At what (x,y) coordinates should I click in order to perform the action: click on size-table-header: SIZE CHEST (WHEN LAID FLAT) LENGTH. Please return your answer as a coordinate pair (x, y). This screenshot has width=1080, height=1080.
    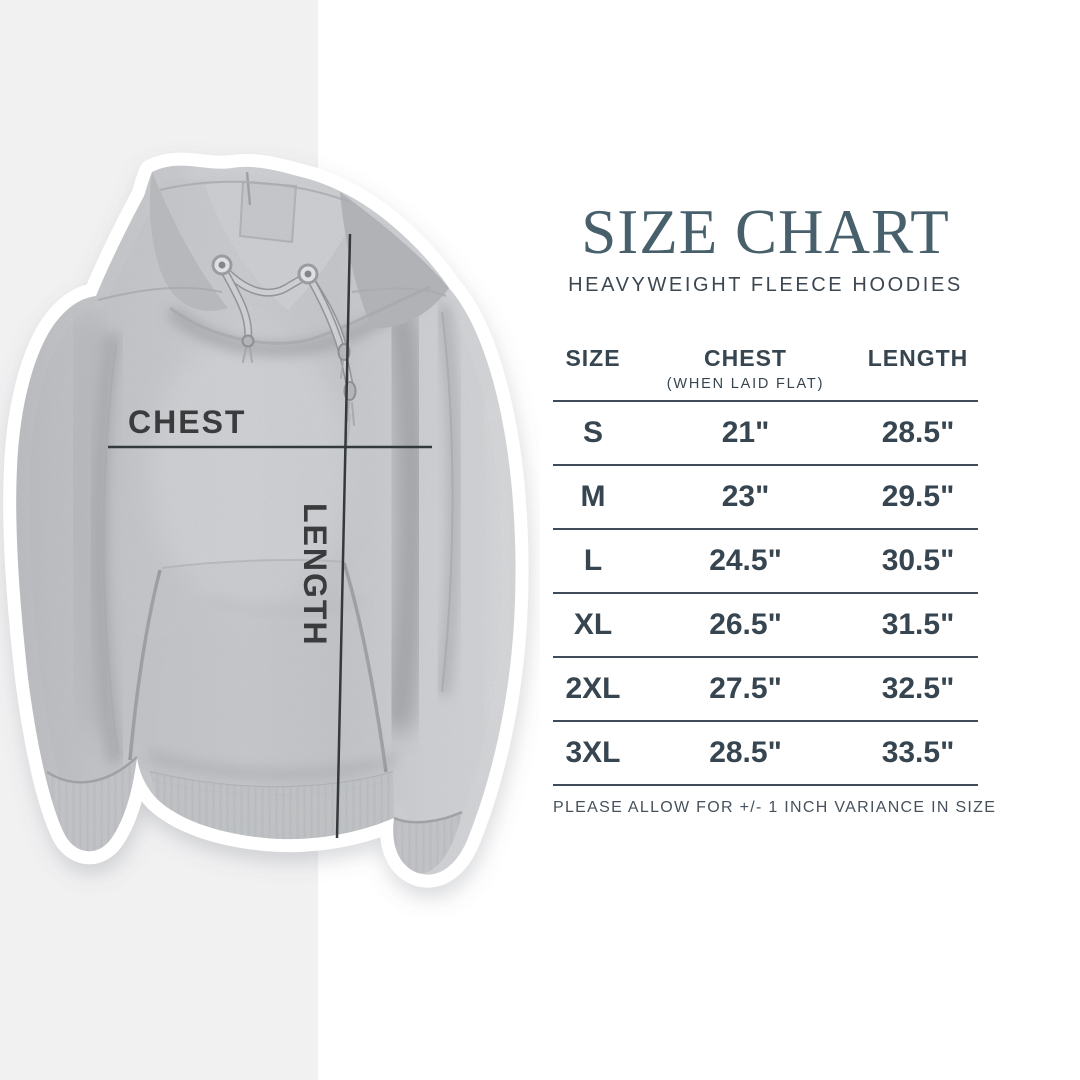
    Looking at the image, I should click on (765, 369).